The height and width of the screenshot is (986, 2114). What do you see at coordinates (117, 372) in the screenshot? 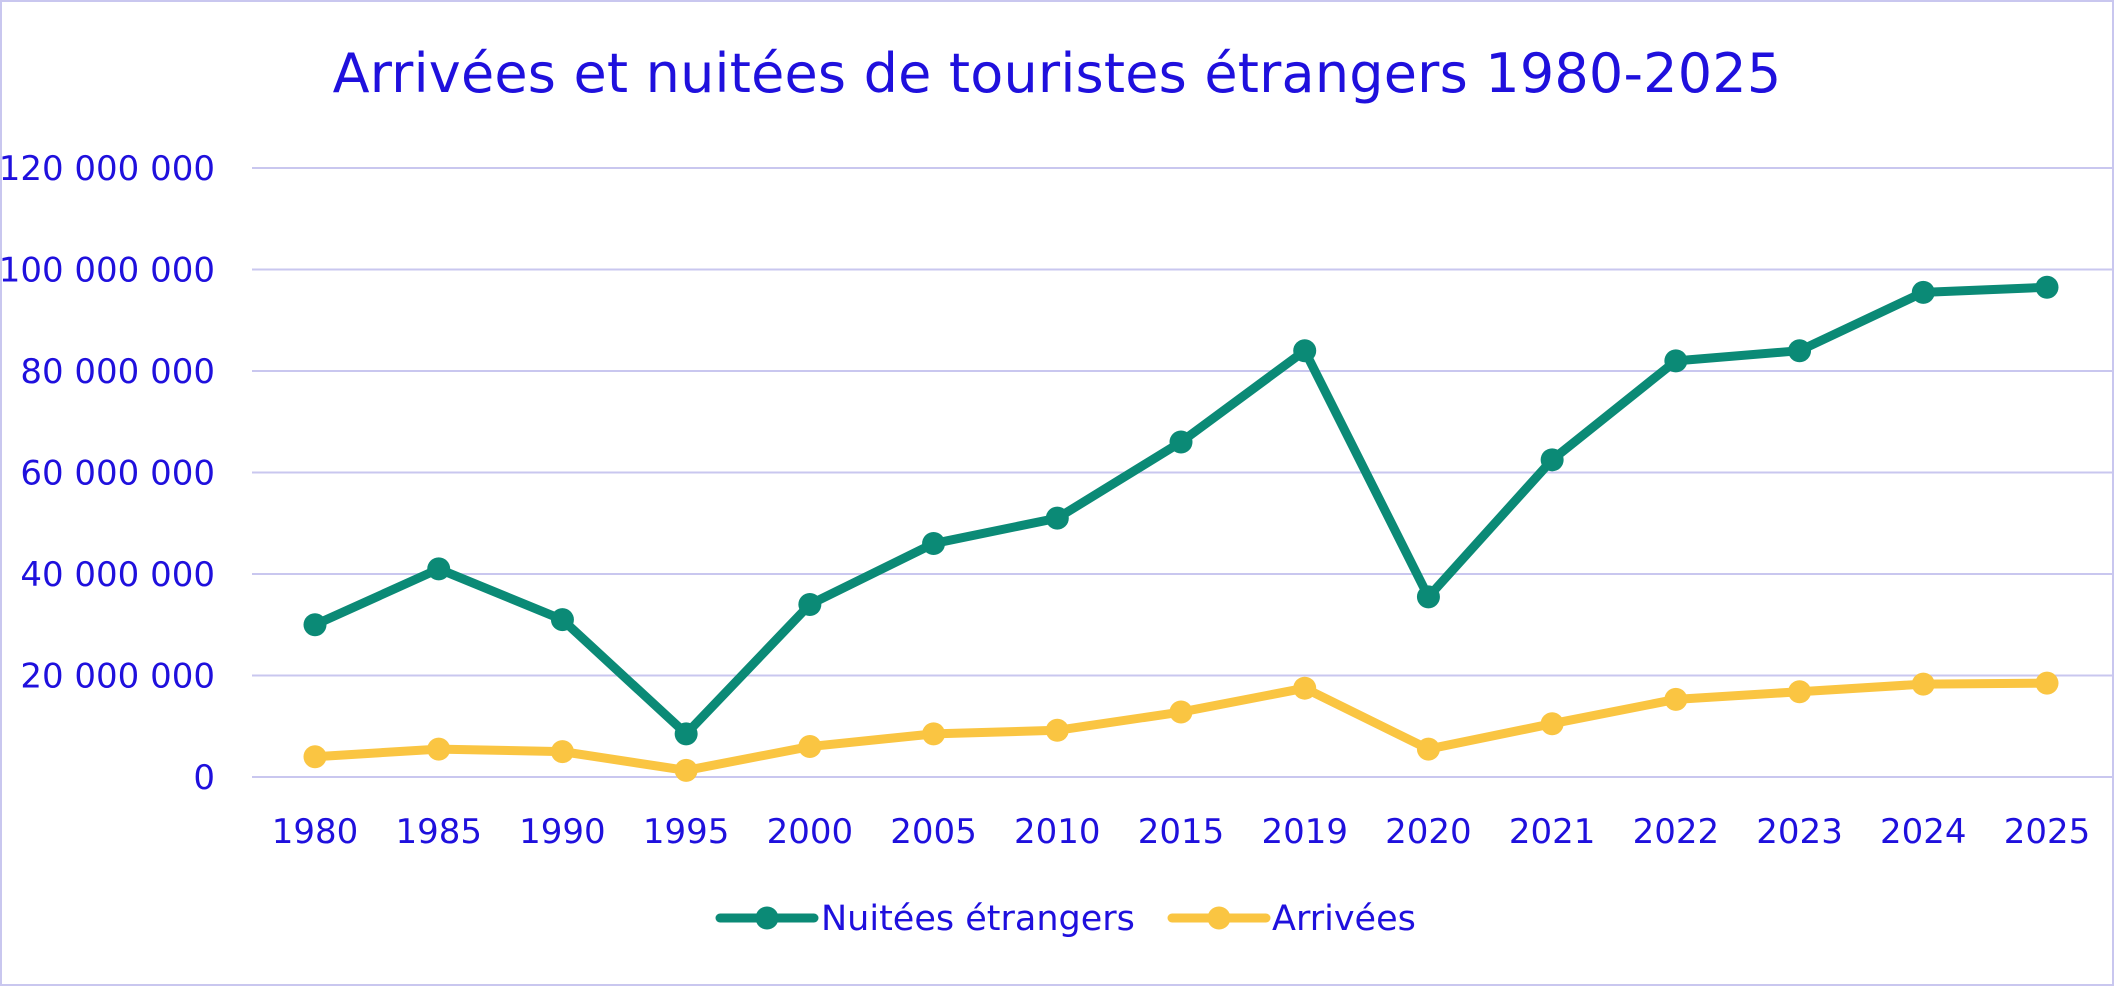
I see `y-tick-label: 80 000 000` at bounding box center [117, 372].